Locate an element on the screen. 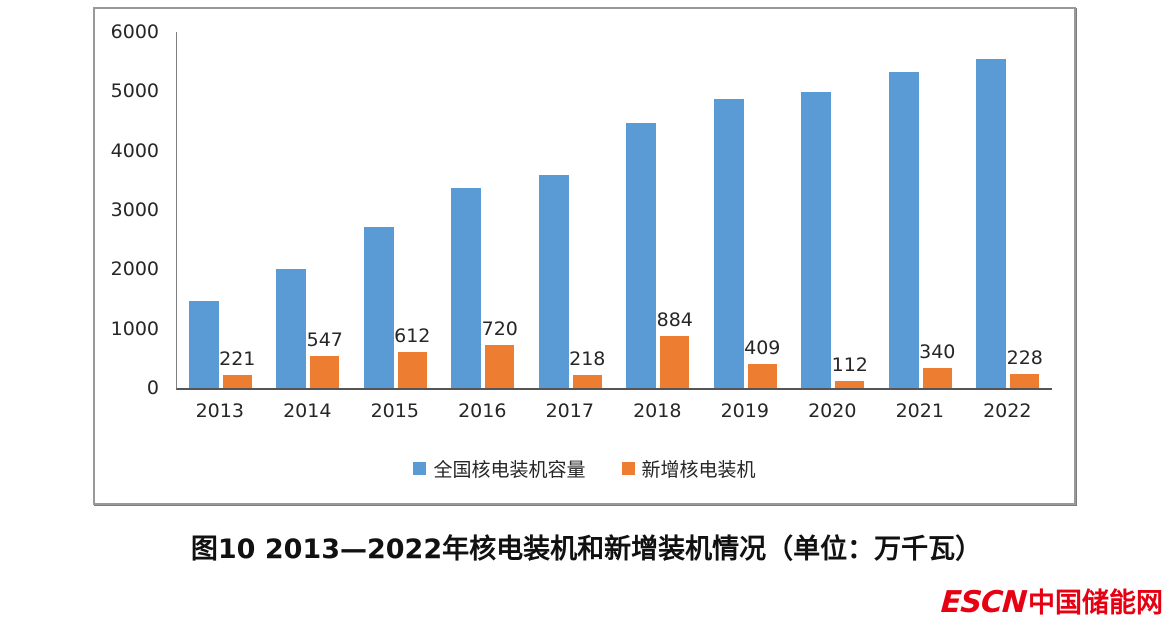  legend: 全国核电装机容量 新增核电装机 is located at coordinates (584, 468).